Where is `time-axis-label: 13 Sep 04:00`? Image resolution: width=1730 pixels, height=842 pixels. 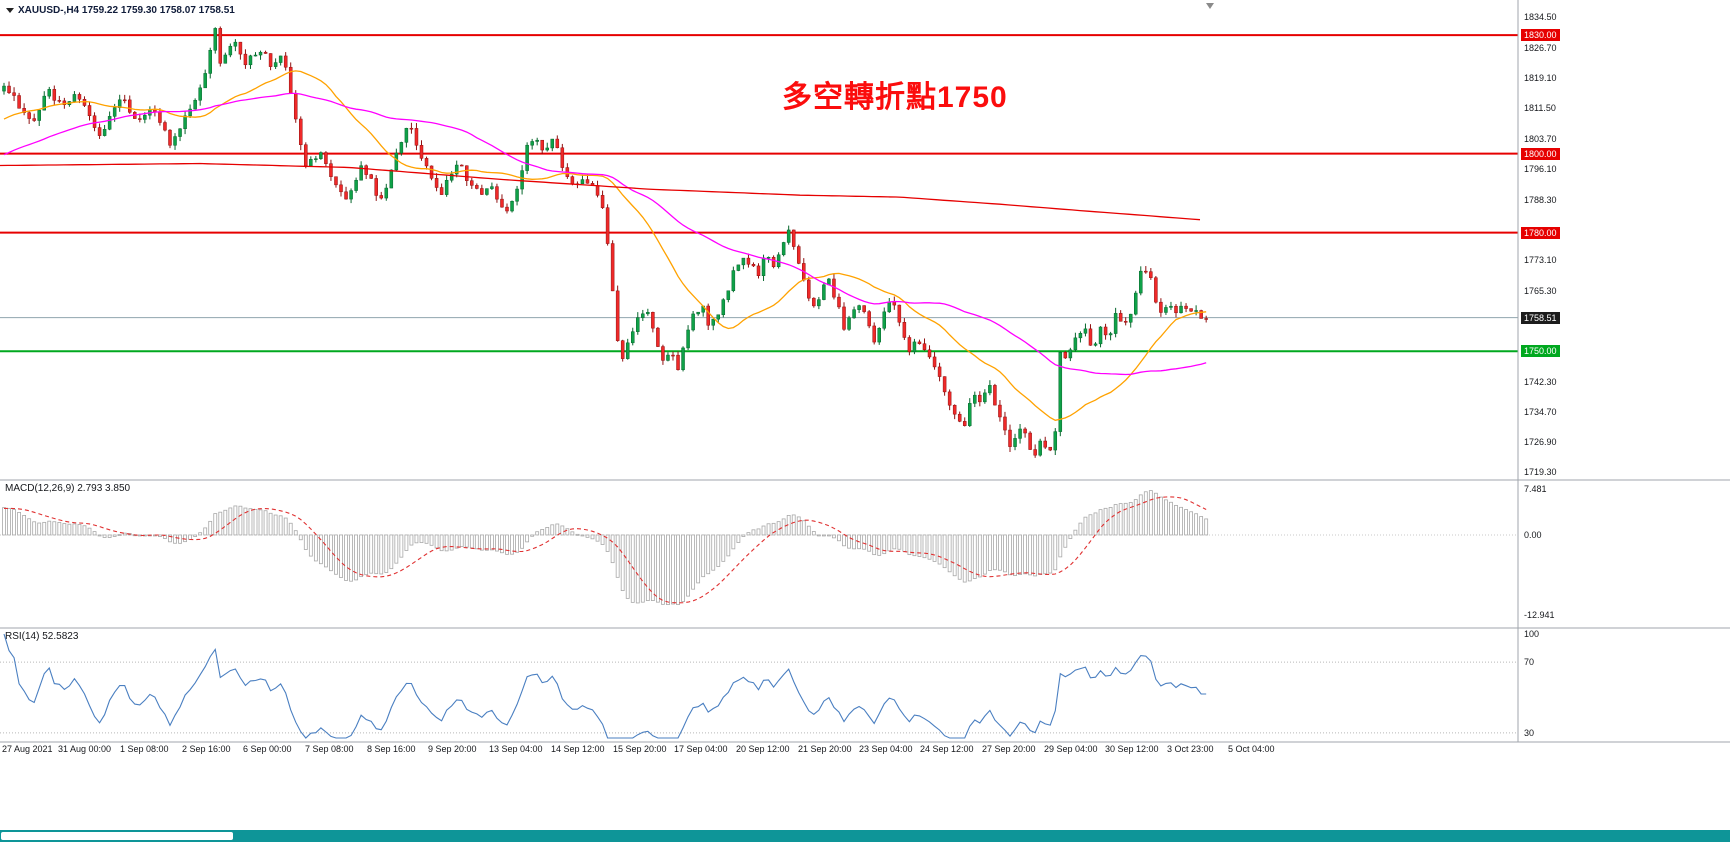
time-axis-label: 13 Sep 04:00 is located at coordinates (516, 749).